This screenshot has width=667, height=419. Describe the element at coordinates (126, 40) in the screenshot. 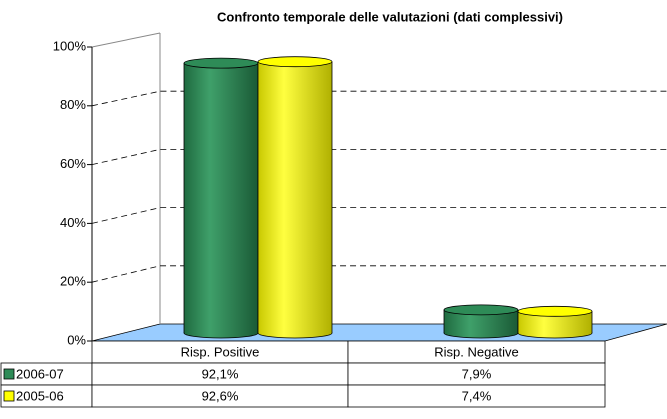

I see `wall-top-edge` at that location.